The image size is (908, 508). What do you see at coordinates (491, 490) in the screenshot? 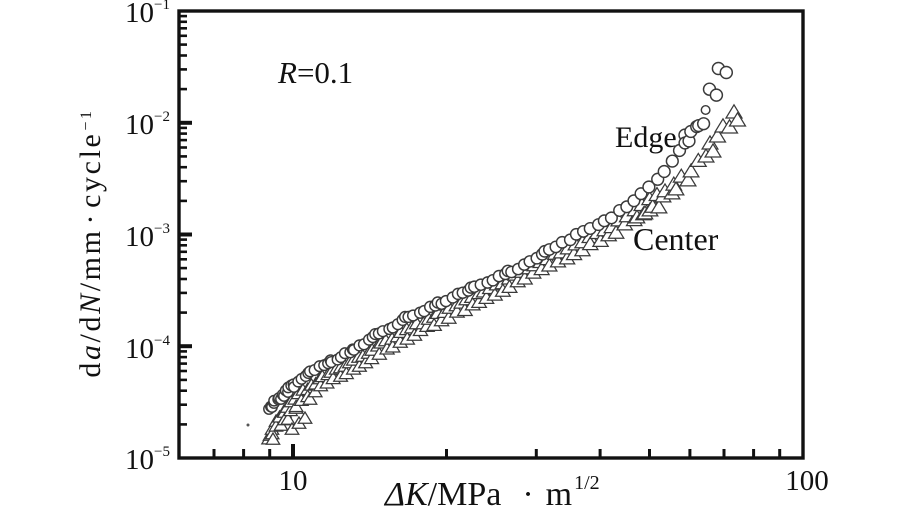
I see `svg-text:ΔK/MPa·m1/2: ΔK/MPa · m 1/2` at bounding box center [491, 490].